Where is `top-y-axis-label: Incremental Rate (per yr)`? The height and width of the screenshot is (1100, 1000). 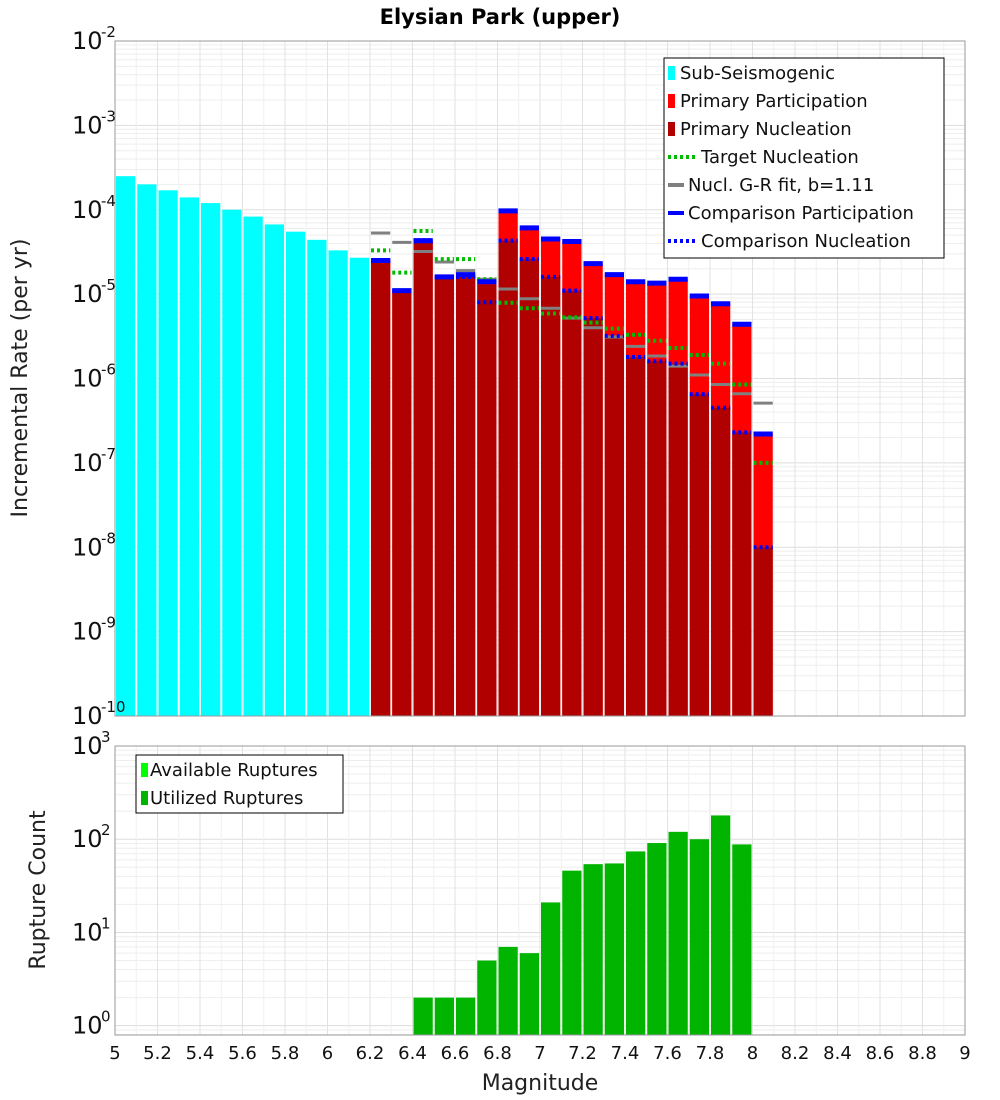
top-y-axis-label: Incremental Rate (per yr) is located at coordinates (20, 378).